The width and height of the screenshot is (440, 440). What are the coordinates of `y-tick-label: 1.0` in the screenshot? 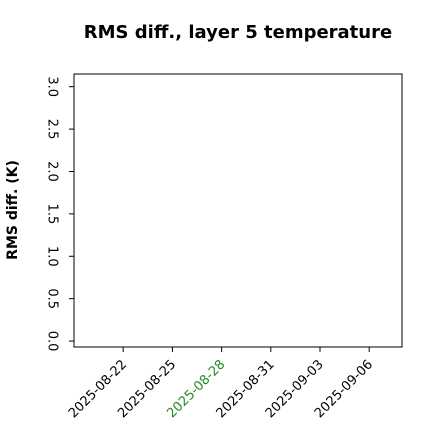 It's located at (52, 256).